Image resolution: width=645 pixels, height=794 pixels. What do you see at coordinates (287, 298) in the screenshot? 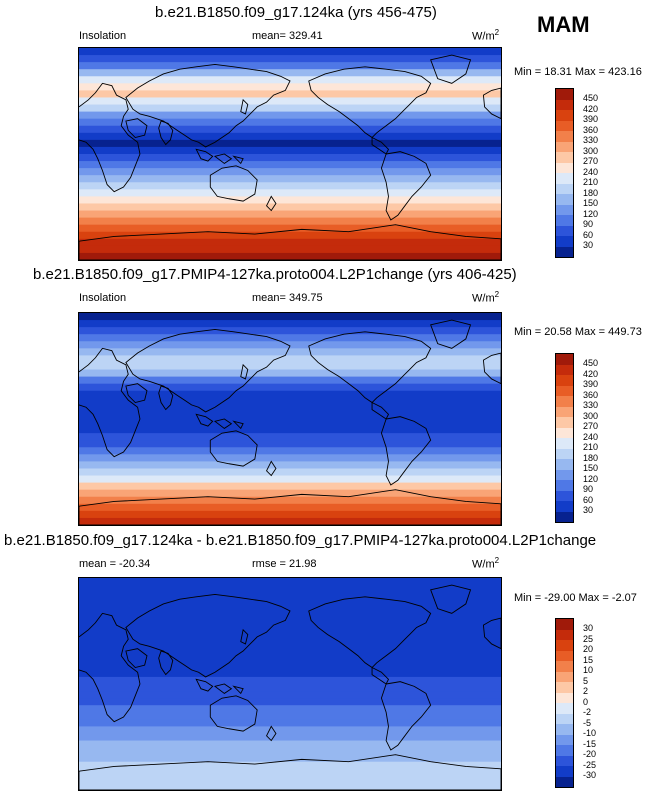
I see `panel-2-mean-label: mean= 349.75` at bounding box center [287, 298].